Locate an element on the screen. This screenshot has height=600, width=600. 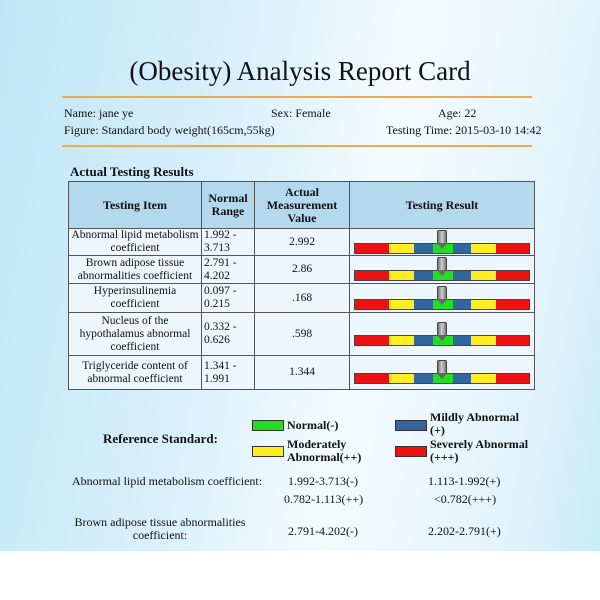
testing-time-field: Testing Time: 2015-03-10 14:42 is located at coordinates (464, 130).